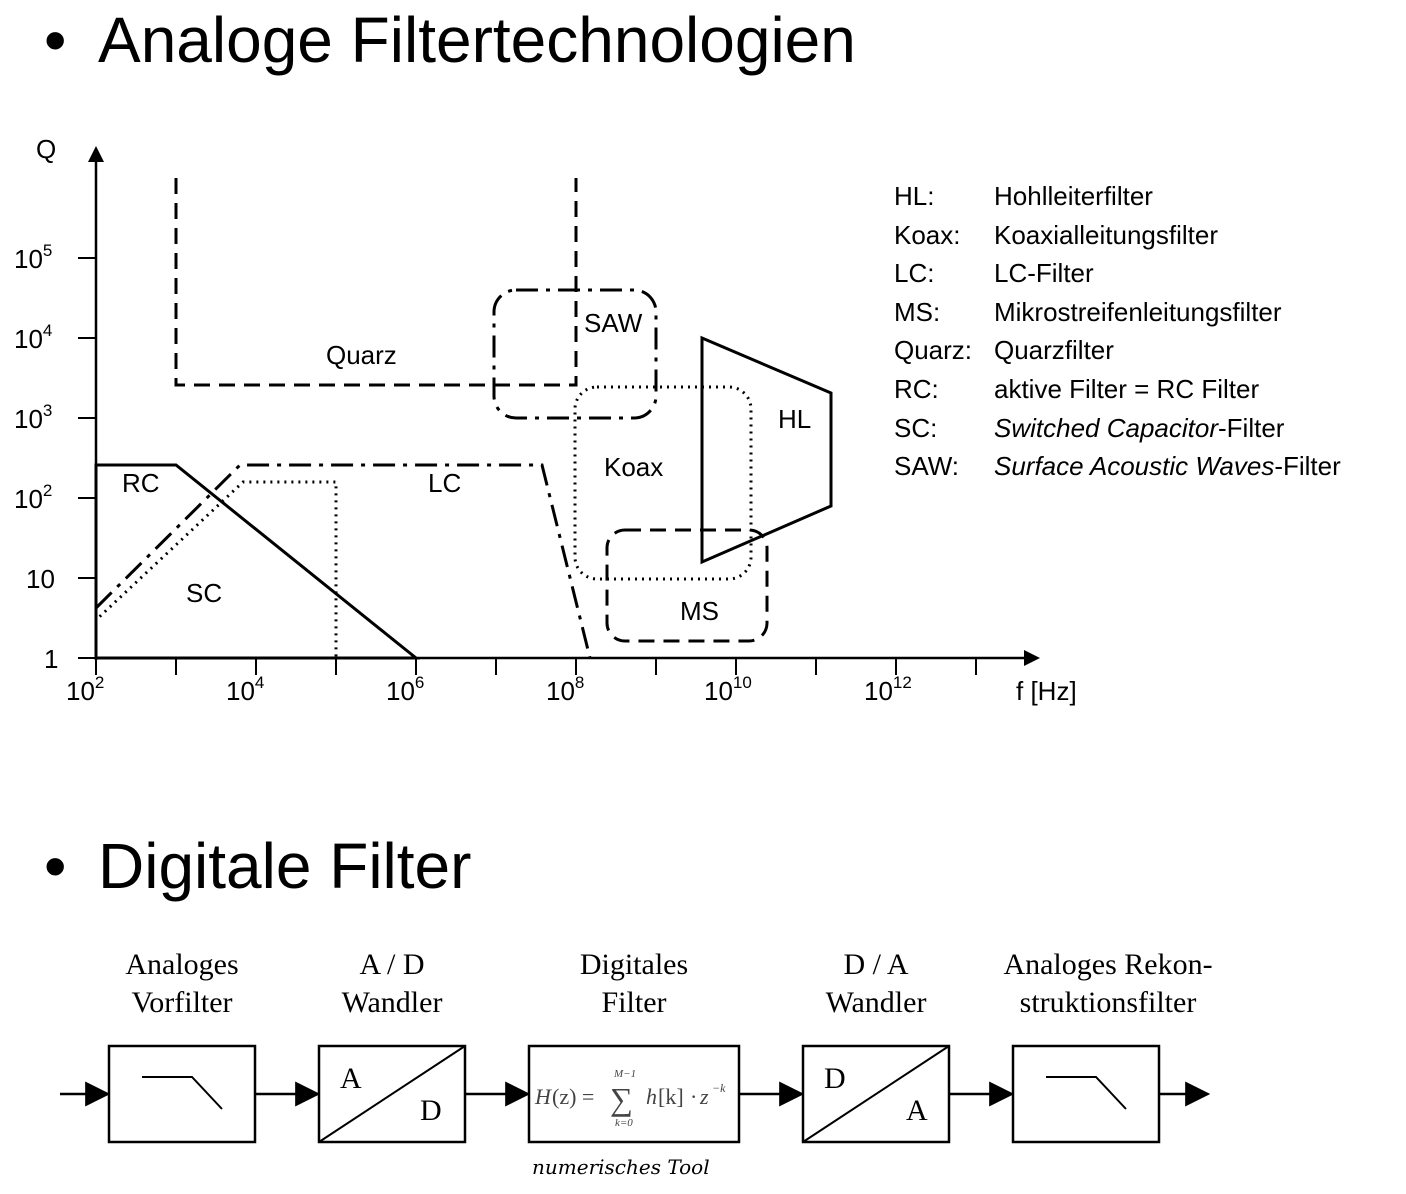 The height and width of the screenshot is (1194, 1406). I want to click on legend-desc: Mikrostreifenleitungsfilter, so click(1138, 312).